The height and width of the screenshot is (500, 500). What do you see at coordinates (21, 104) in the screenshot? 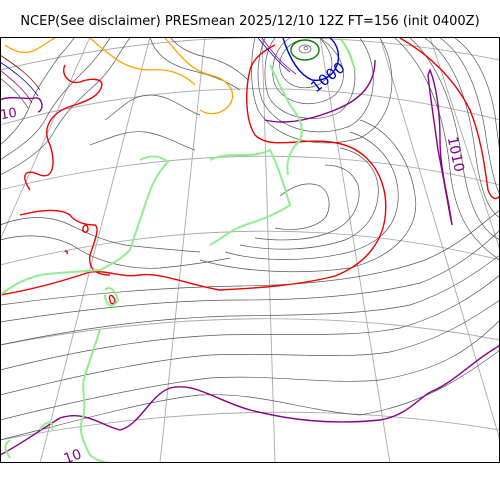
I see `isobar-1010-nw` at bounding box center [21, 104].